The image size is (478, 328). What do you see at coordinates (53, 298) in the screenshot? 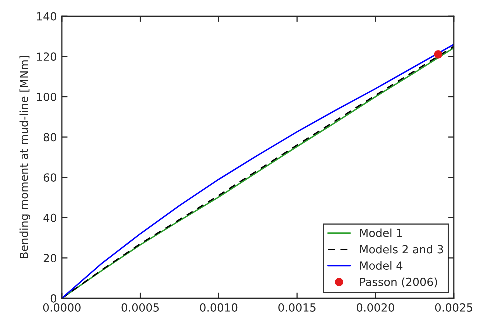
I see `y-tick-label: 0` at bounding box center [53, 298].